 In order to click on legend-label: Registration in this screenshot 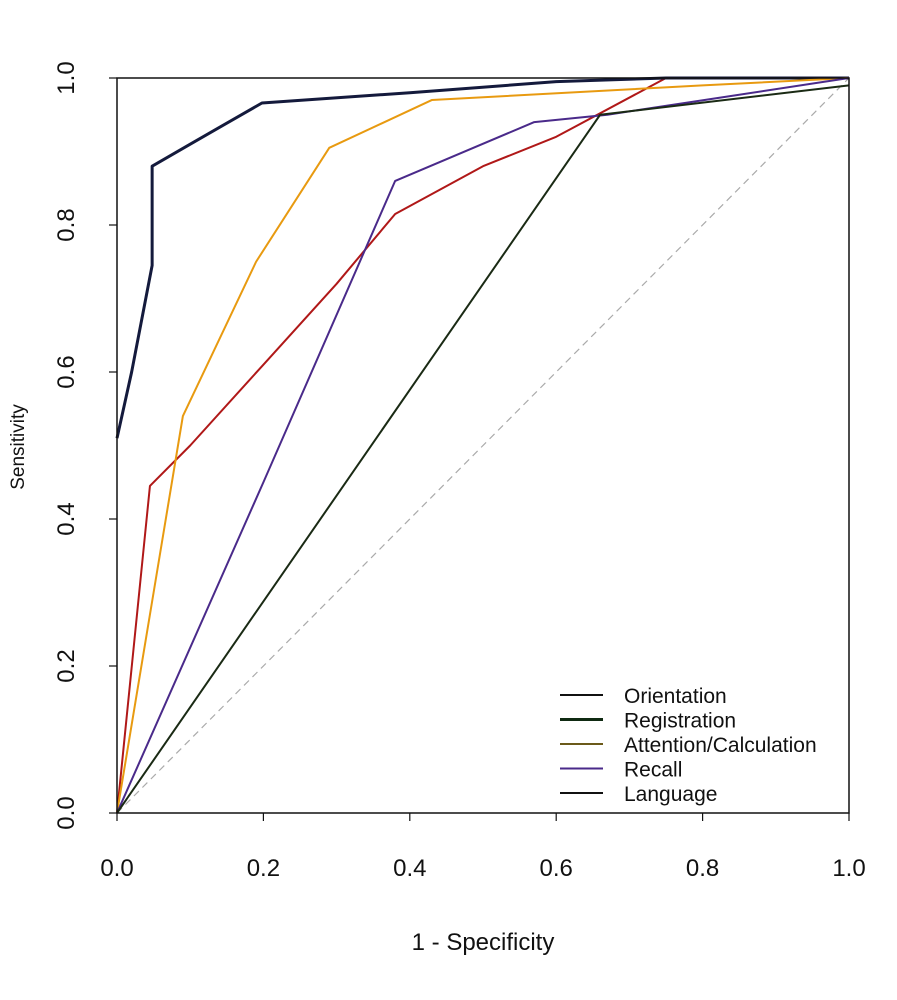, I will do `click(680, 721)`.